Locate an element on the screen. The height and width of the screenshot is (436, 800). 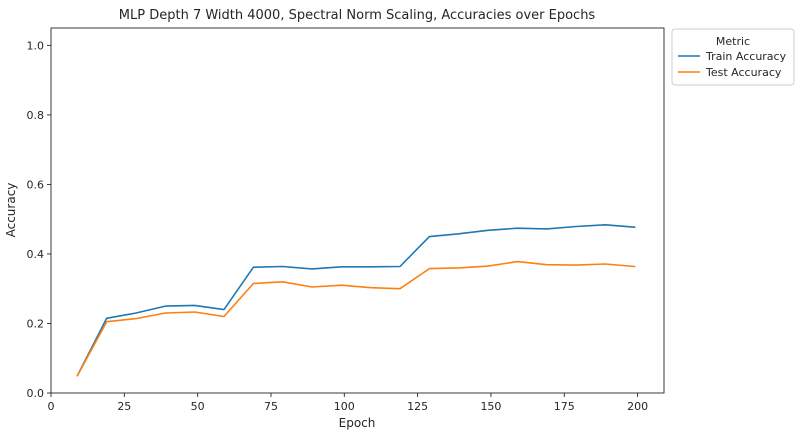
legend-title: Metric is located at coordinates (733, 41).